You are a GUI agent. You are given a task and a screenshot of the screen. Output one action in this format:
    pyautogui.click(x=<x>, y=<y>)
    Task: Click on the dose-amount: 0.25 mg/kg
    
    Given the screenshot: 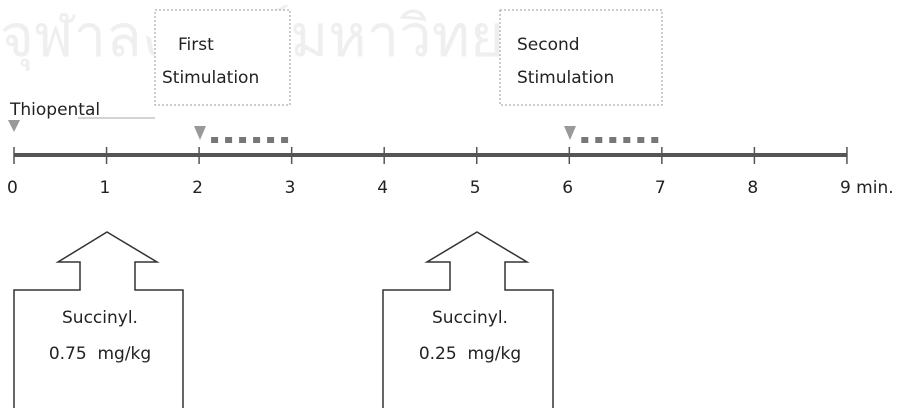 What is the action you would take?
    pyautogui.click(x=470, y=354)
    